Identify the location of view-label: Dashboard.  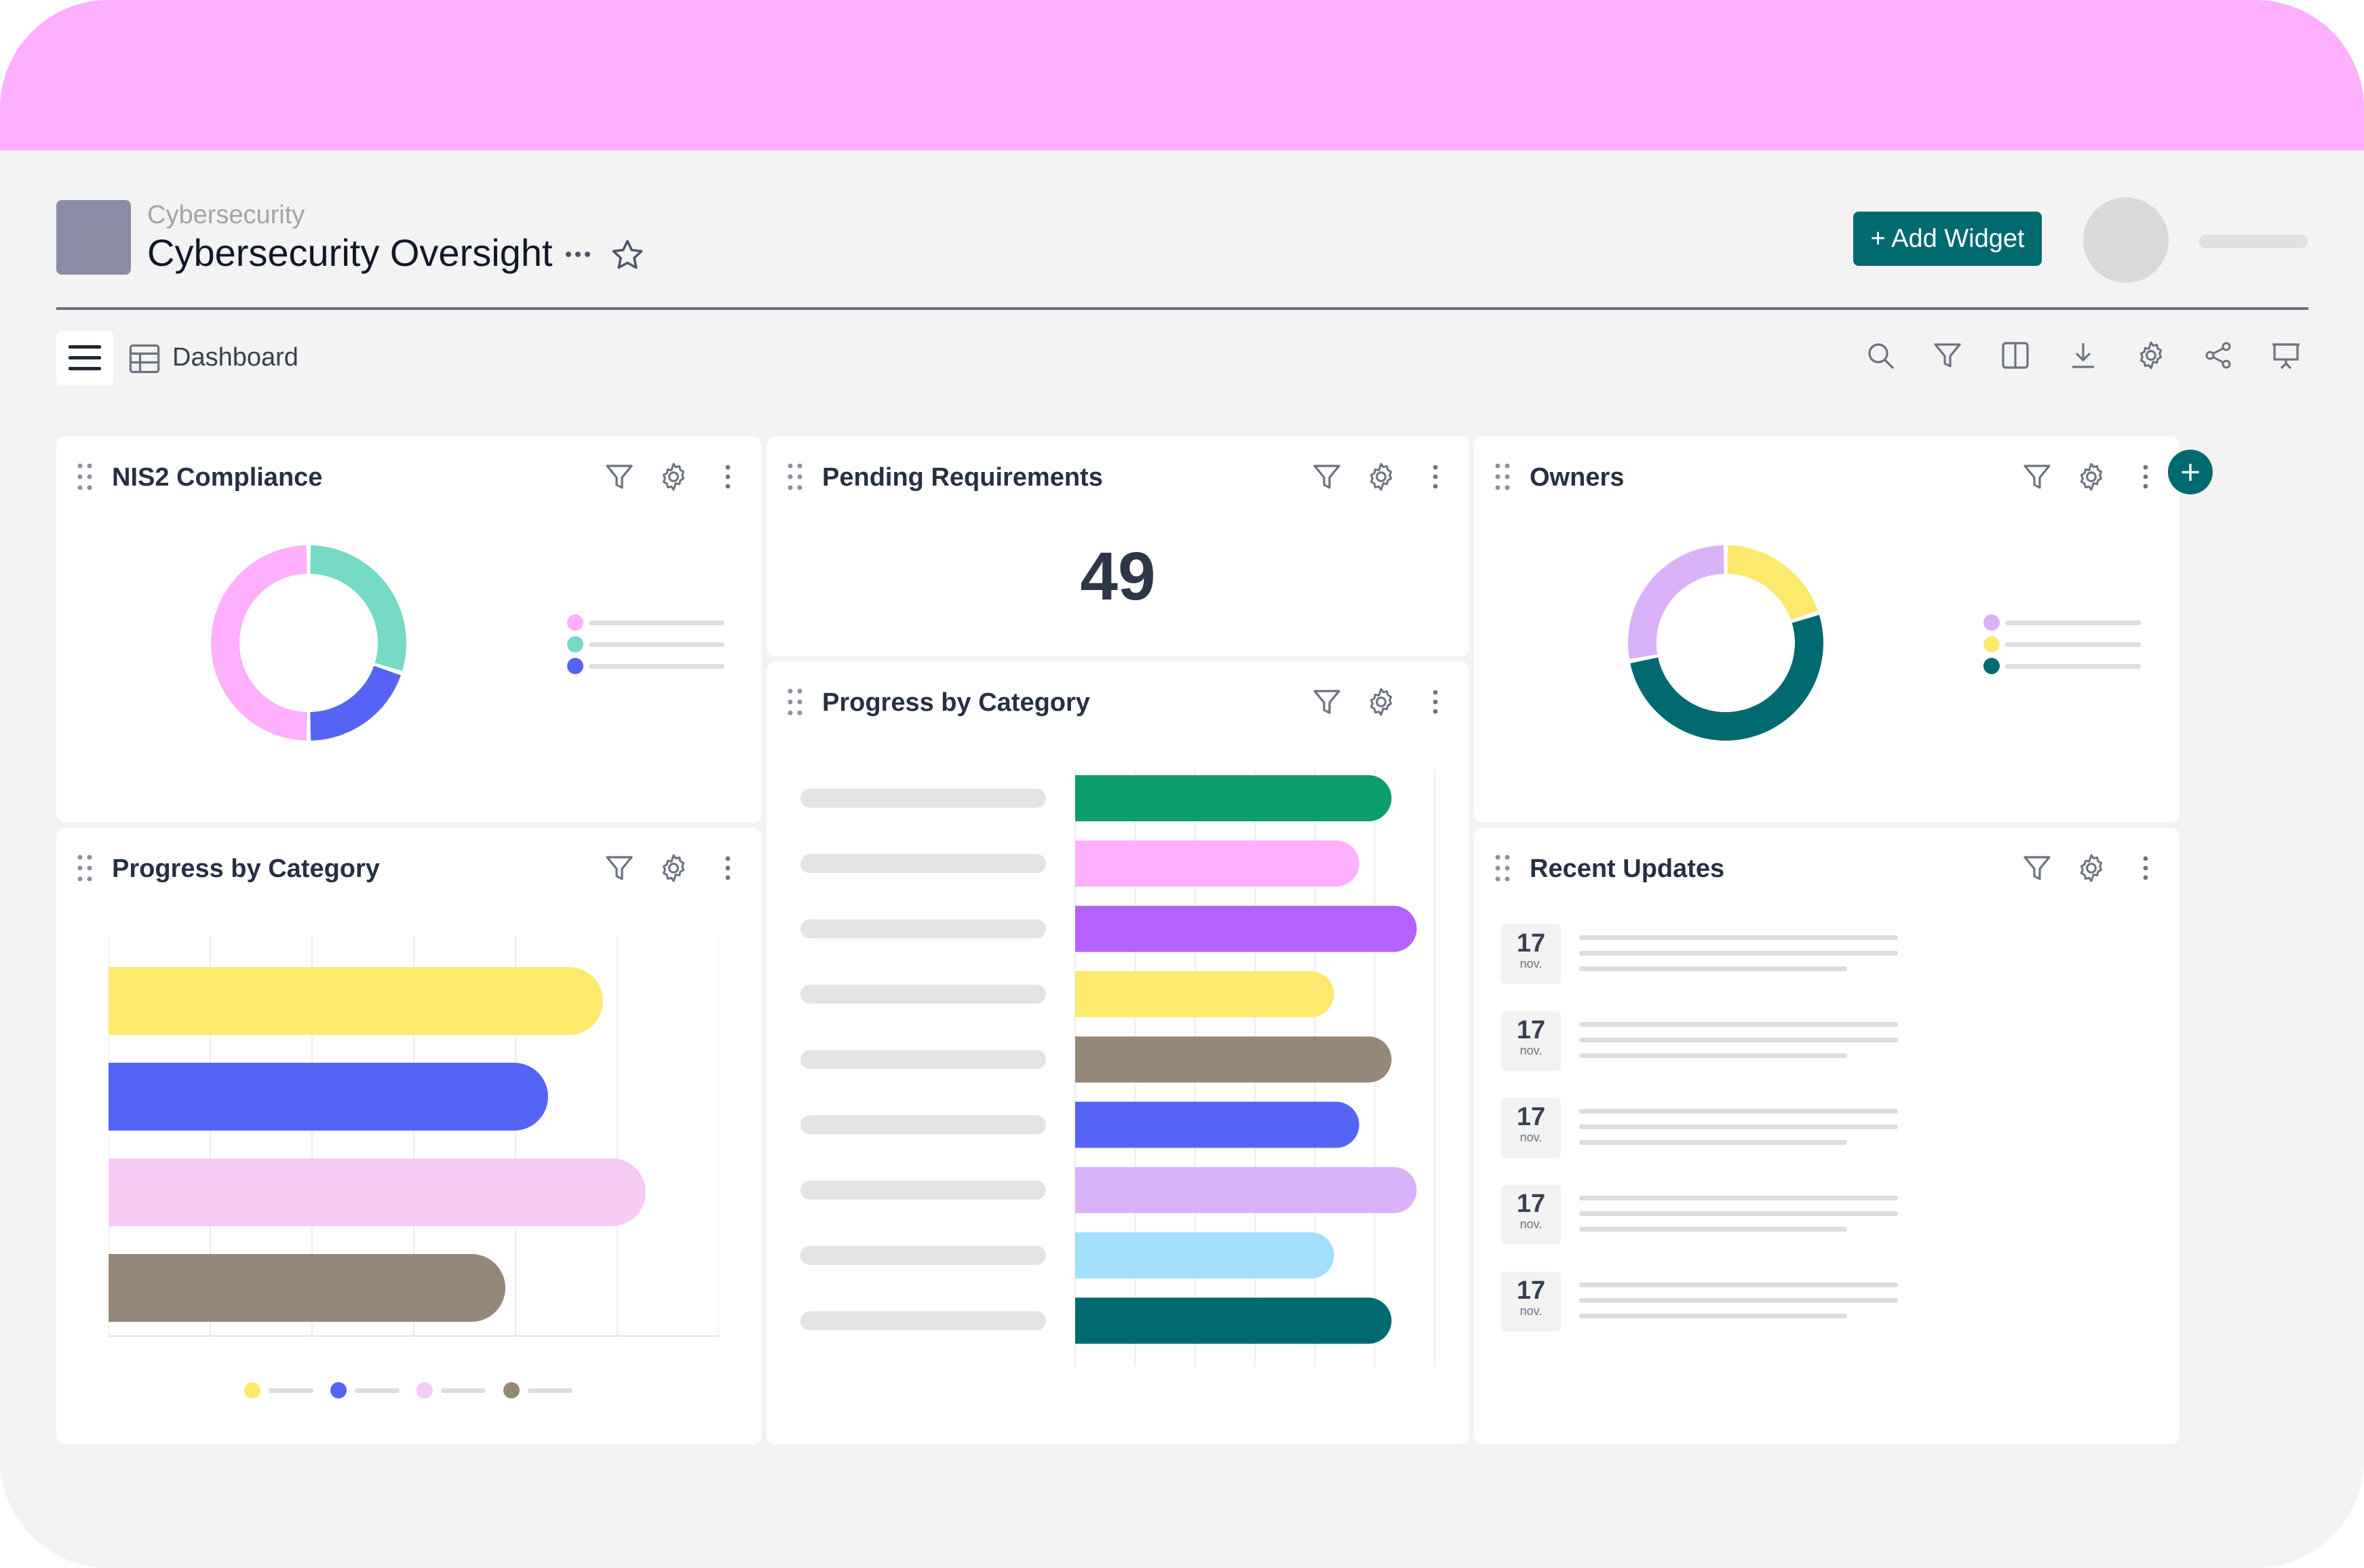
(235, 357).